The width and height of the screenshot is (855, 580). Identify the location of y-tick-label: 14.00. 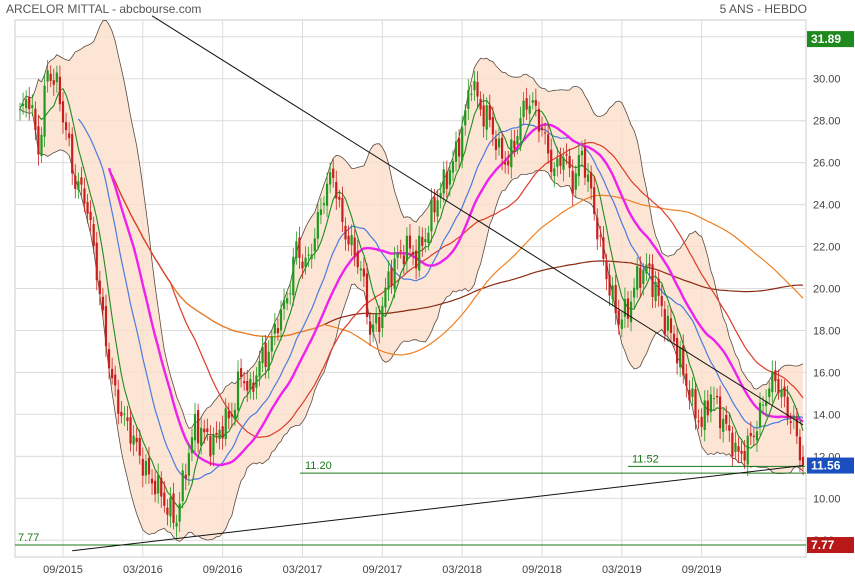
(827, 415).